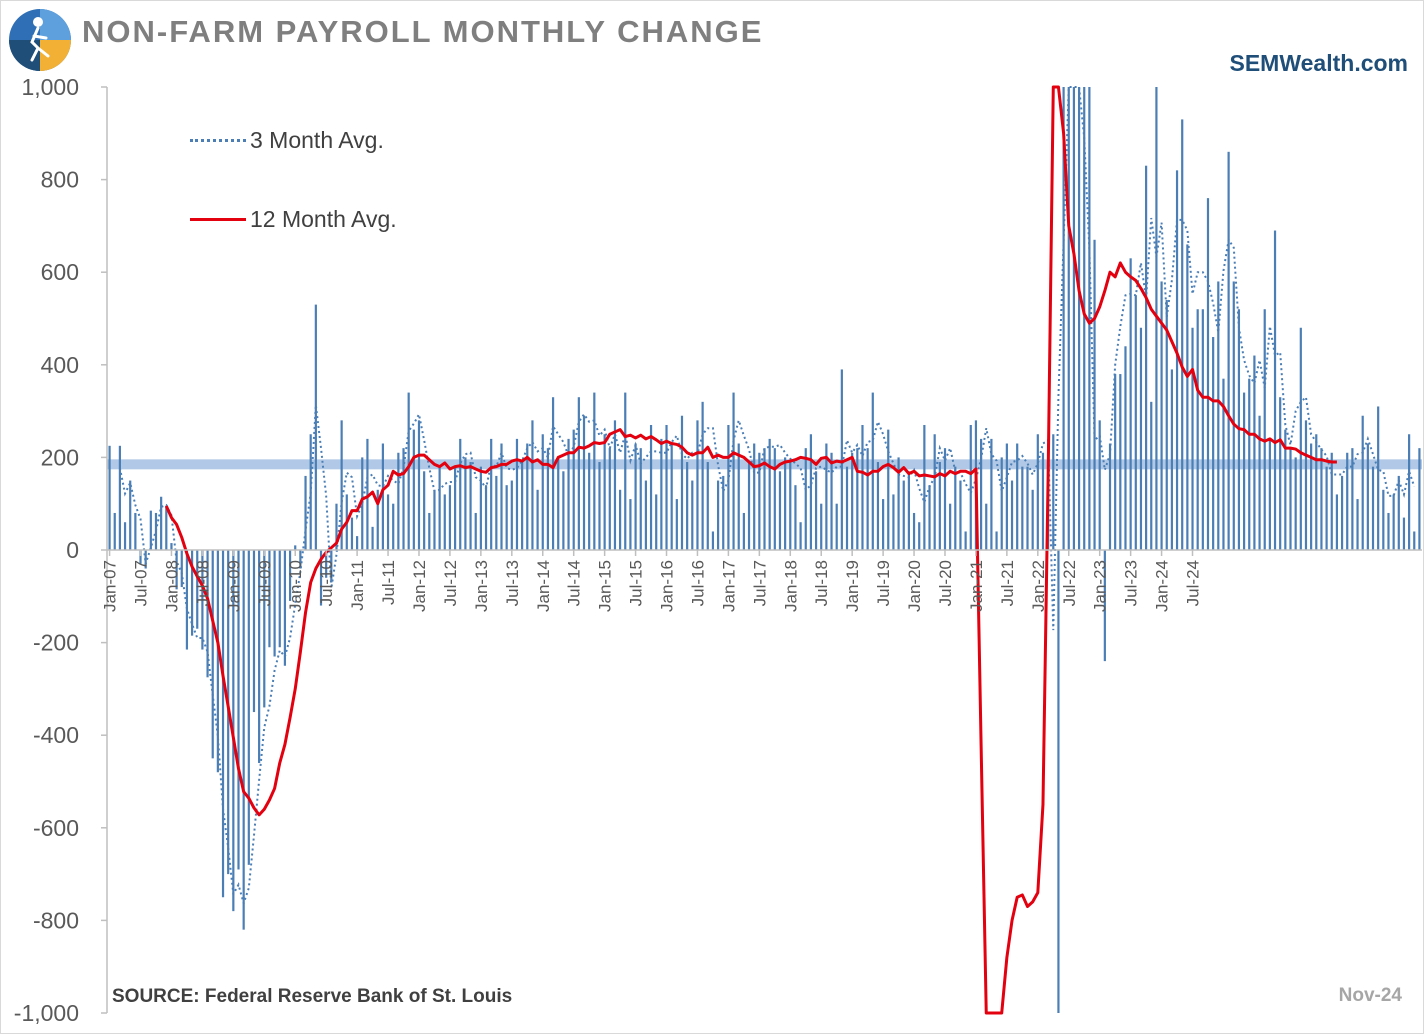 The height and width of the screenshot is (1034, 1424). What do you see at coordinates (326, 583) in the screenshot?
I see `x-tick-label: Jul-10` at bounding box center [326, 583].